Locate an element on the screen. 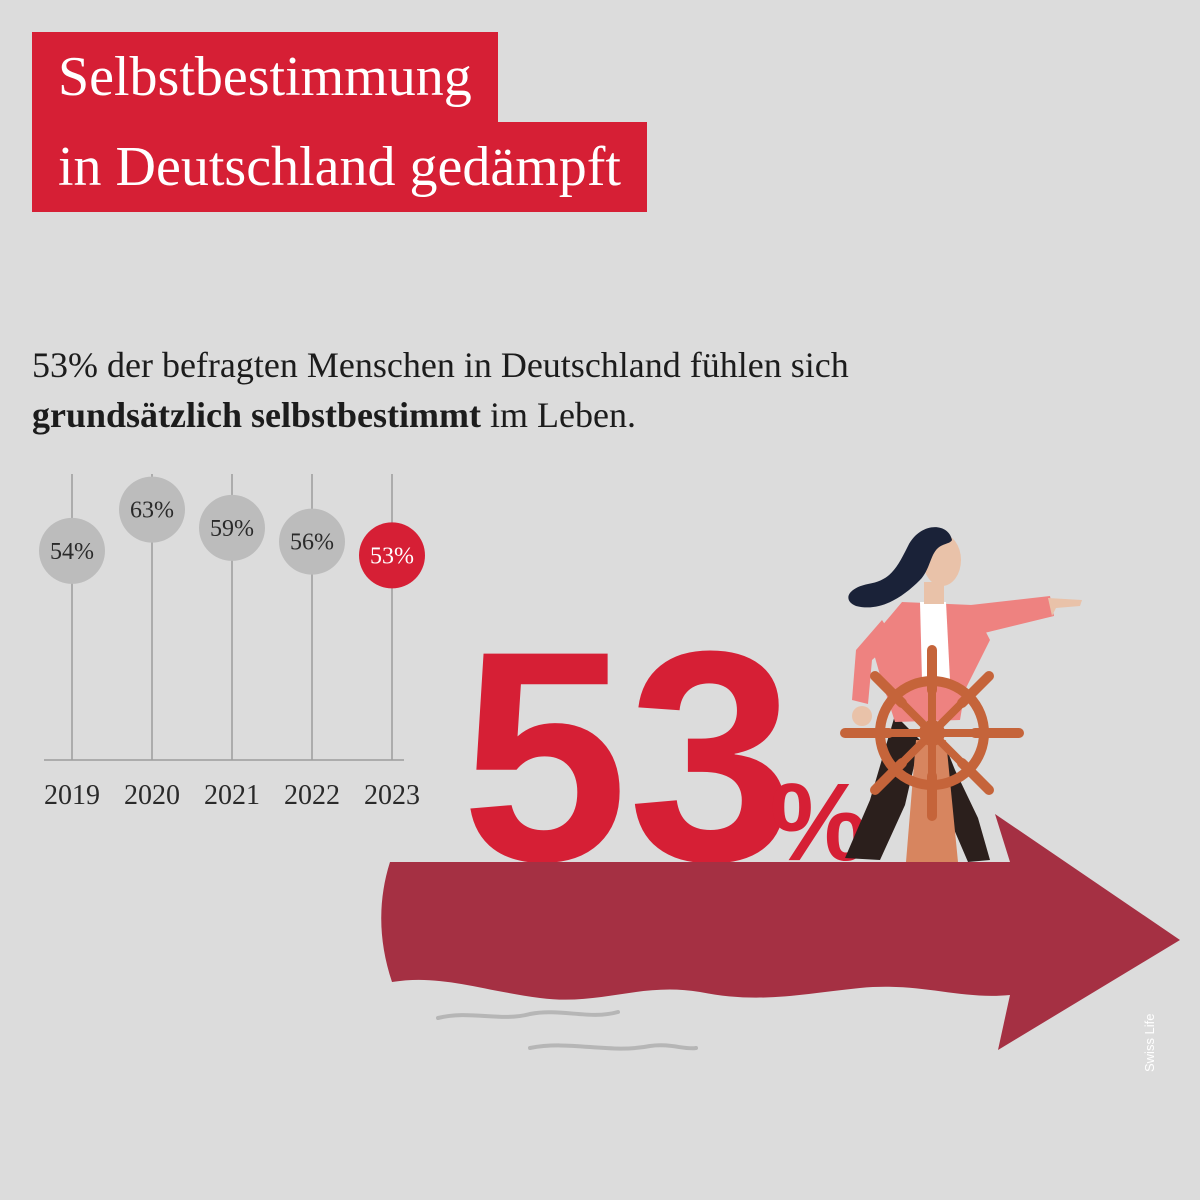  value-label-2023: 53% is located at coordinates (392, 556).